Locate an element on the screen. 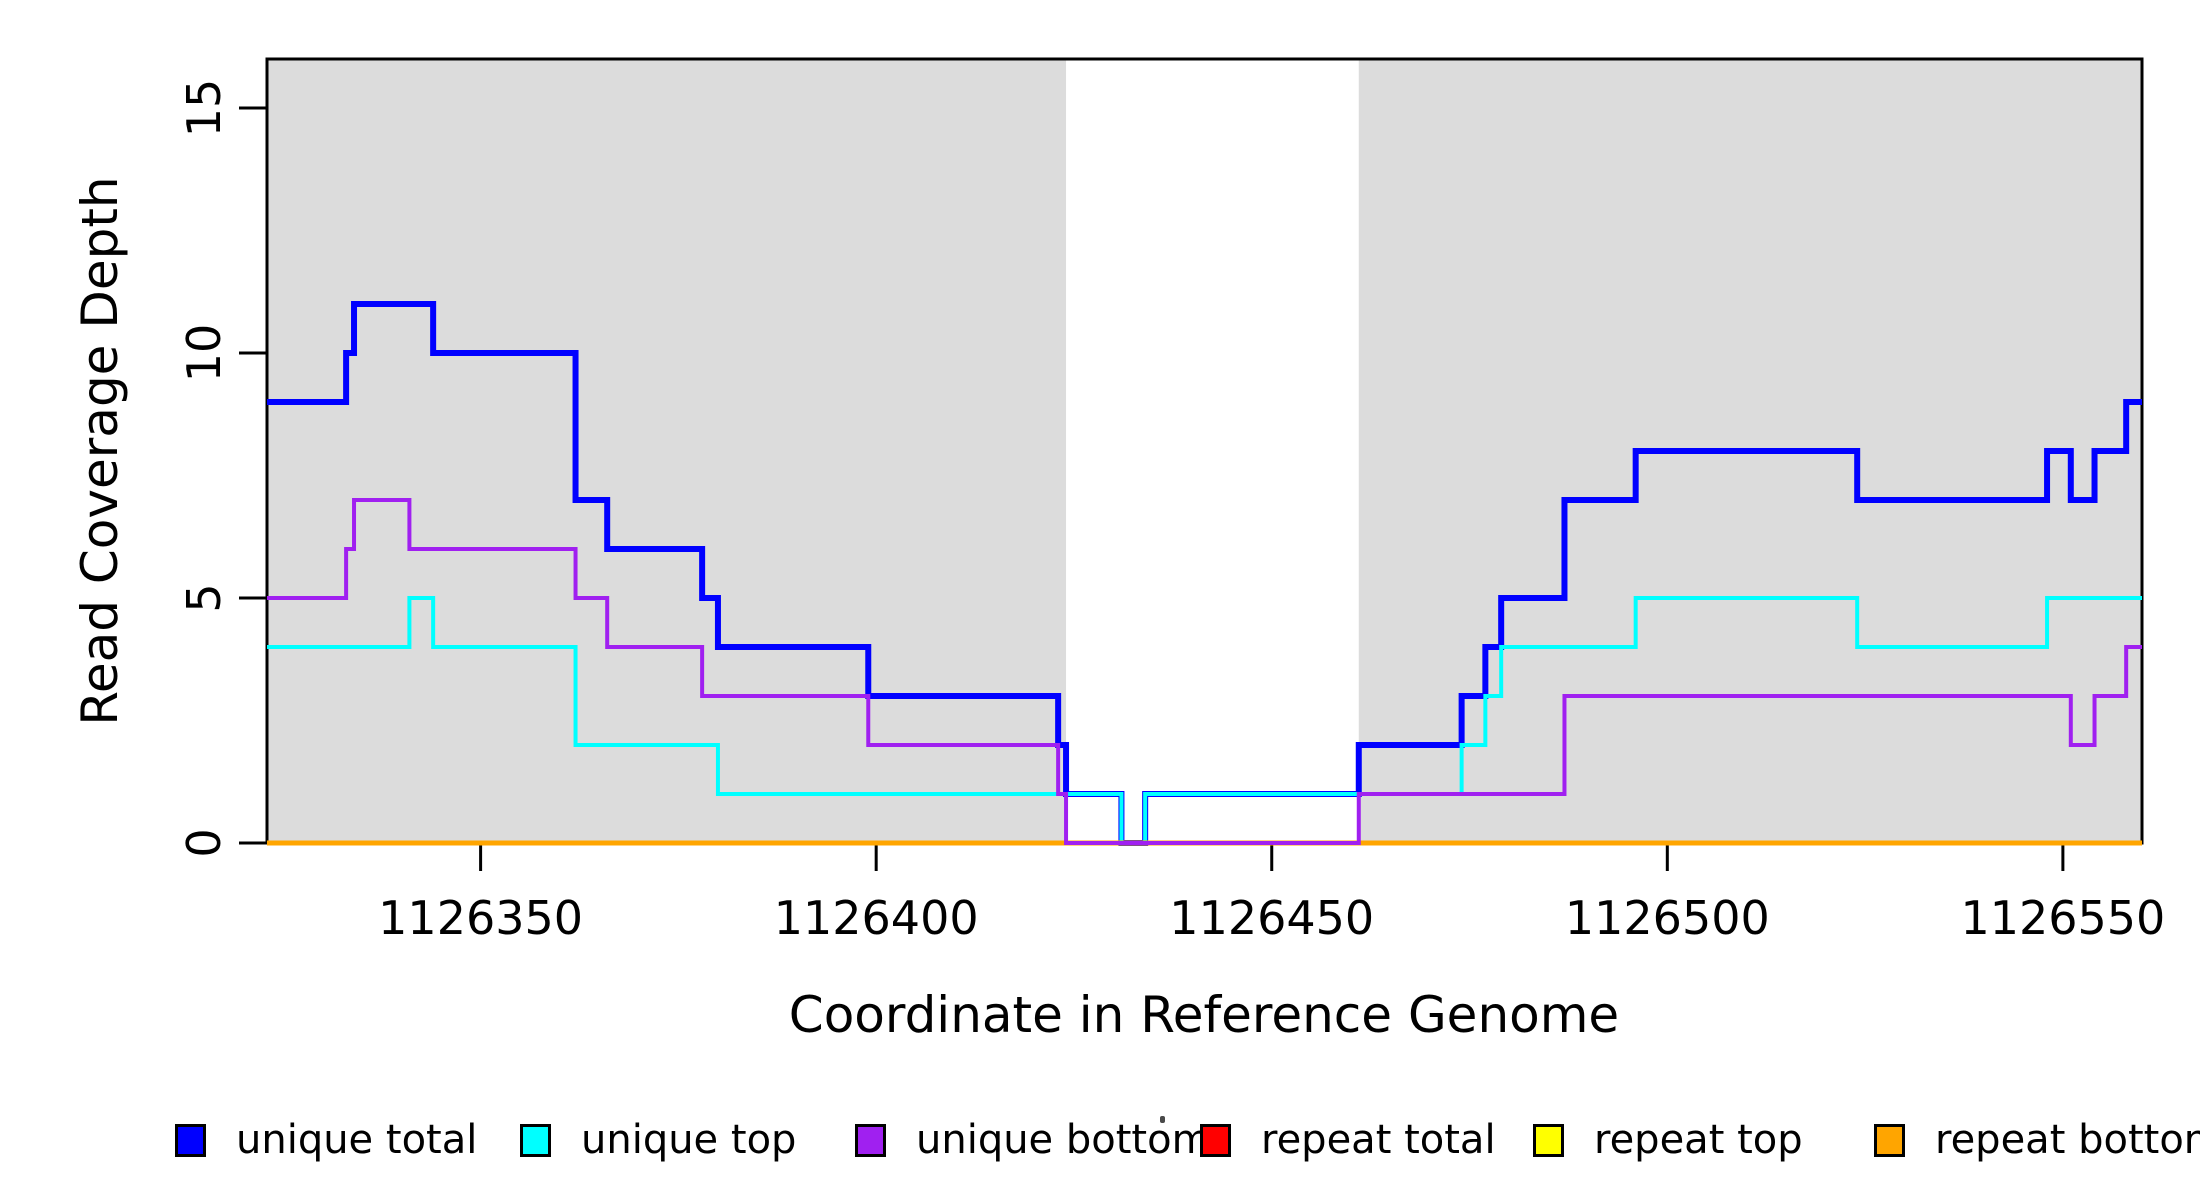  legend-item-repeat-total: repeat total is located at coordinates (1348, 1140).